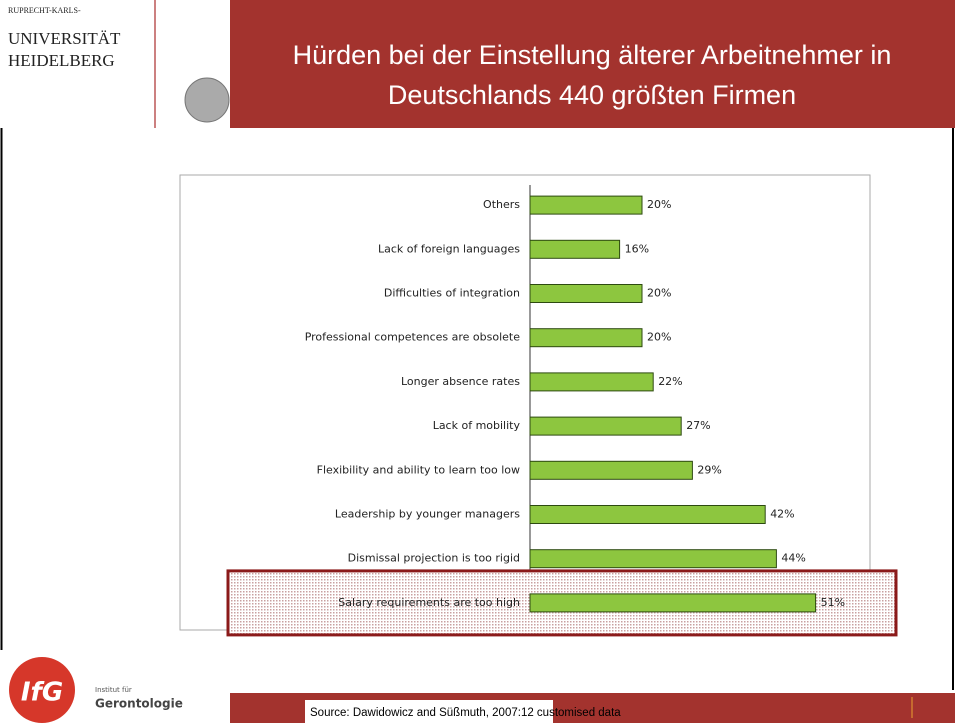 The width and height of the screenshot is (955, 723). I want to click on value-label: 42%, so click(782, 514).